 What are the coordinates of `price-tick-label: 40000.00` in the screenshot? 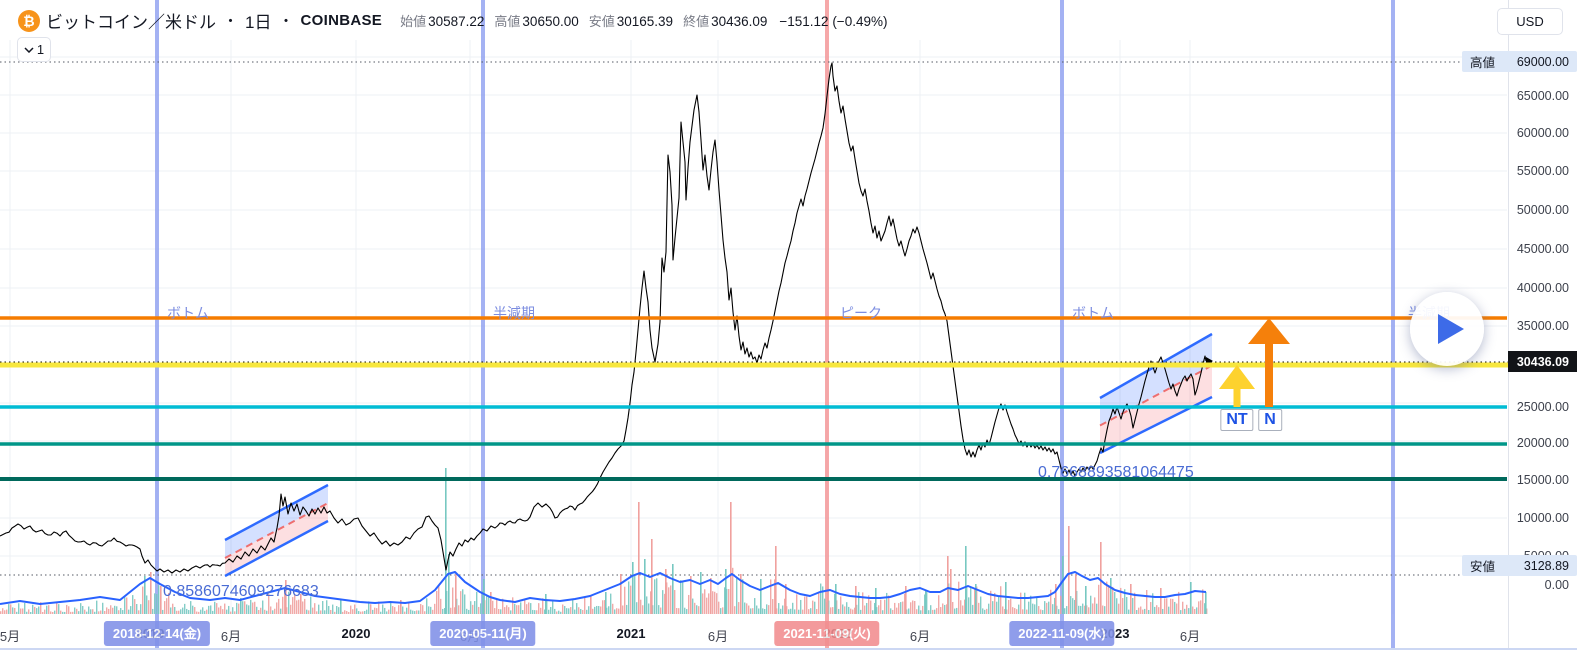 It's located at (1542, 288).